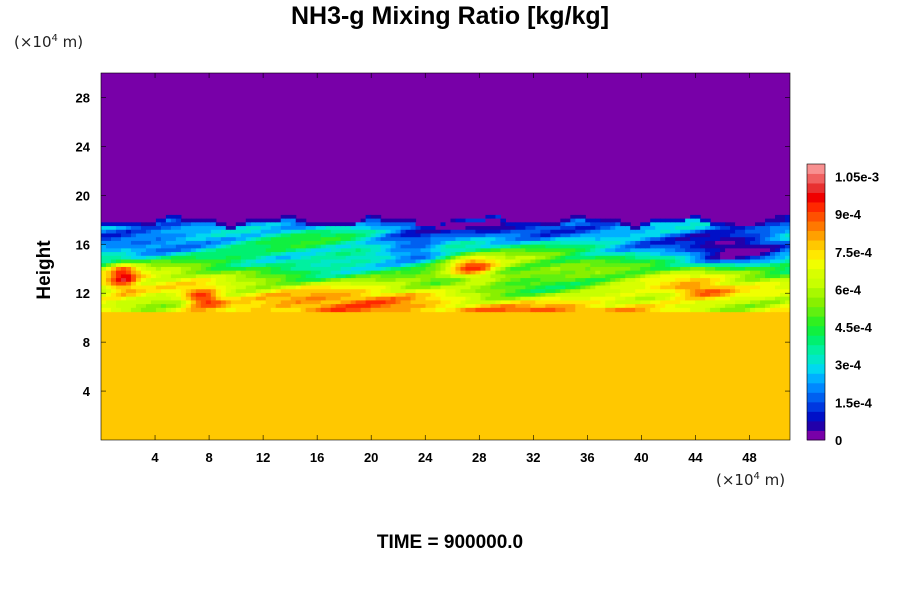  I want to click on colorbar-swatch, so click(816, 311).